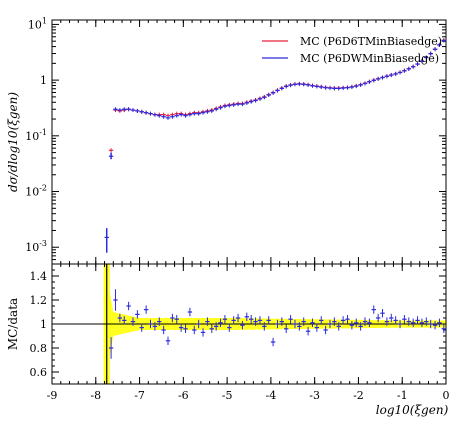  I want to click on x-tick-label: -9, so click(52, 395).